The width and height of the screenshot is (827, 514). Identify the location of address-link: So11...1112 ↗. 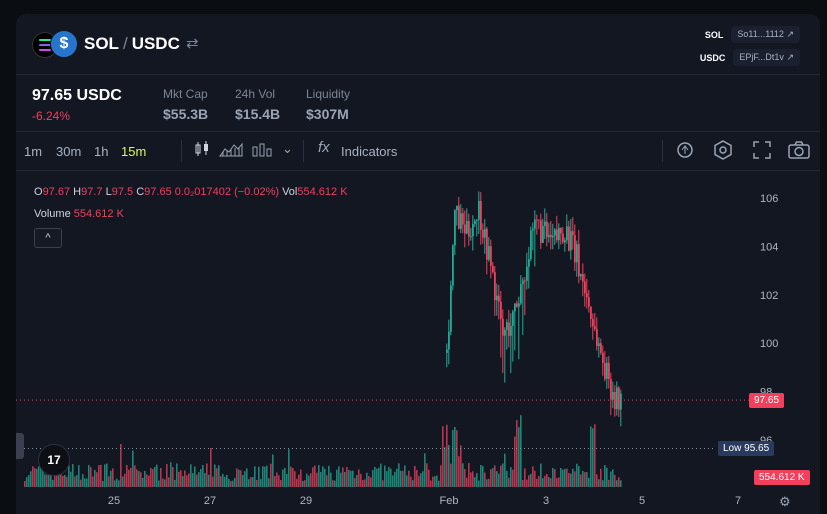
(765, 34).